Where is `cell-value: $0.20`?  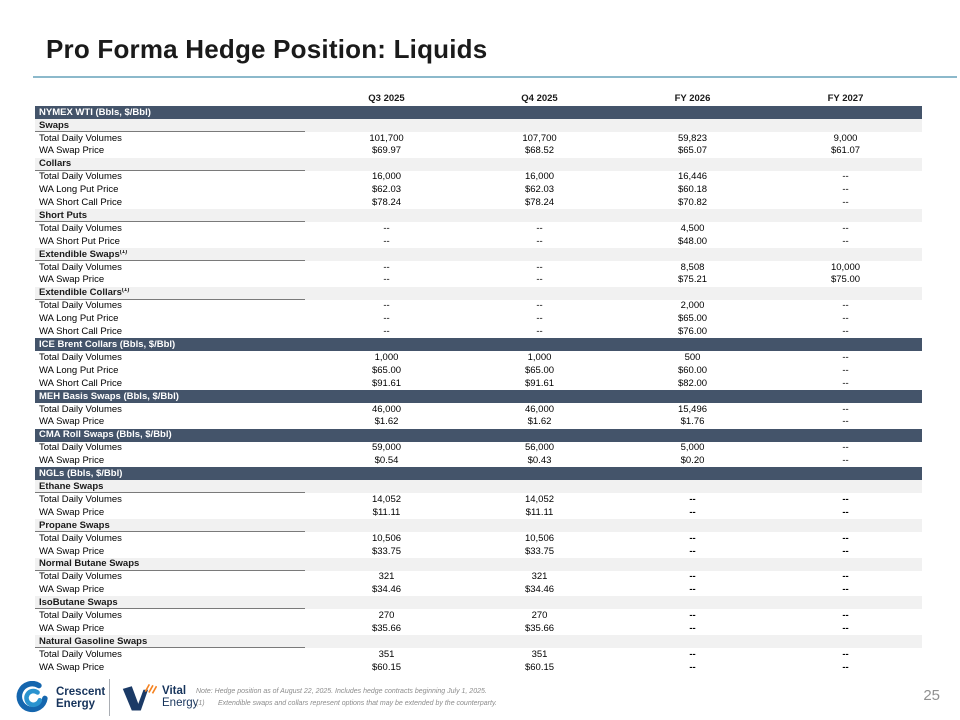 cell-value: $0.20 is located at coordinates (692, 461).